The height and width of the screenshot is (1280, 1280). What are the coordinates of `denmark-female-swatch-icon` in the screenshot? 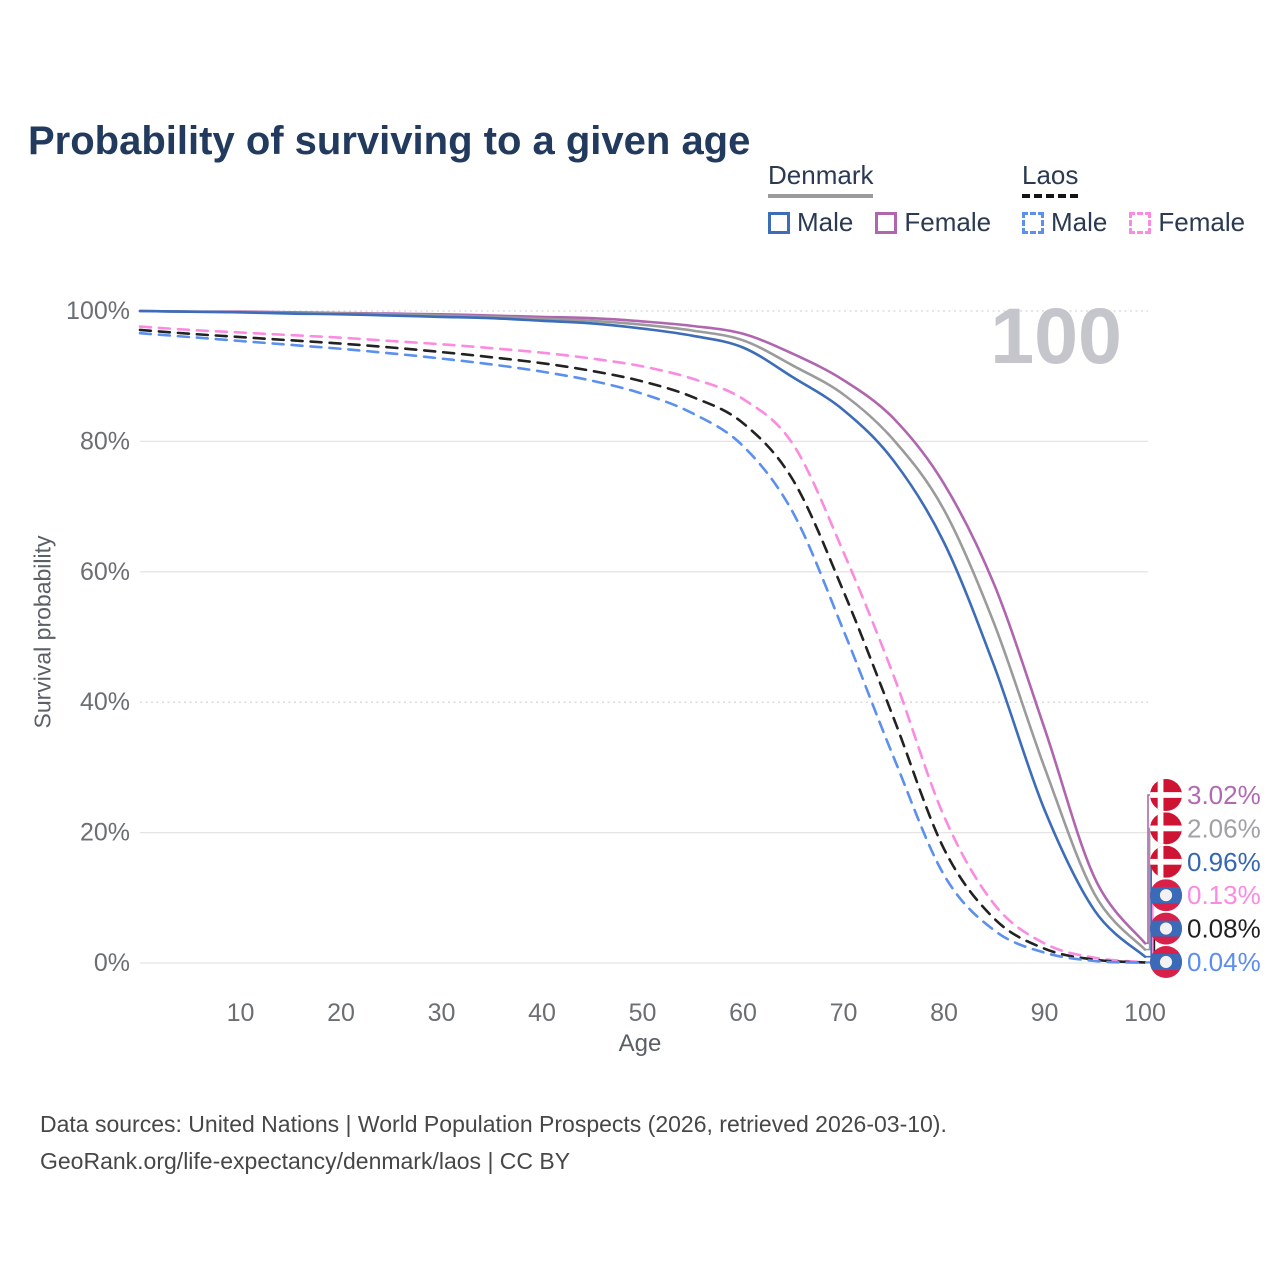 It's located at (886, 222).